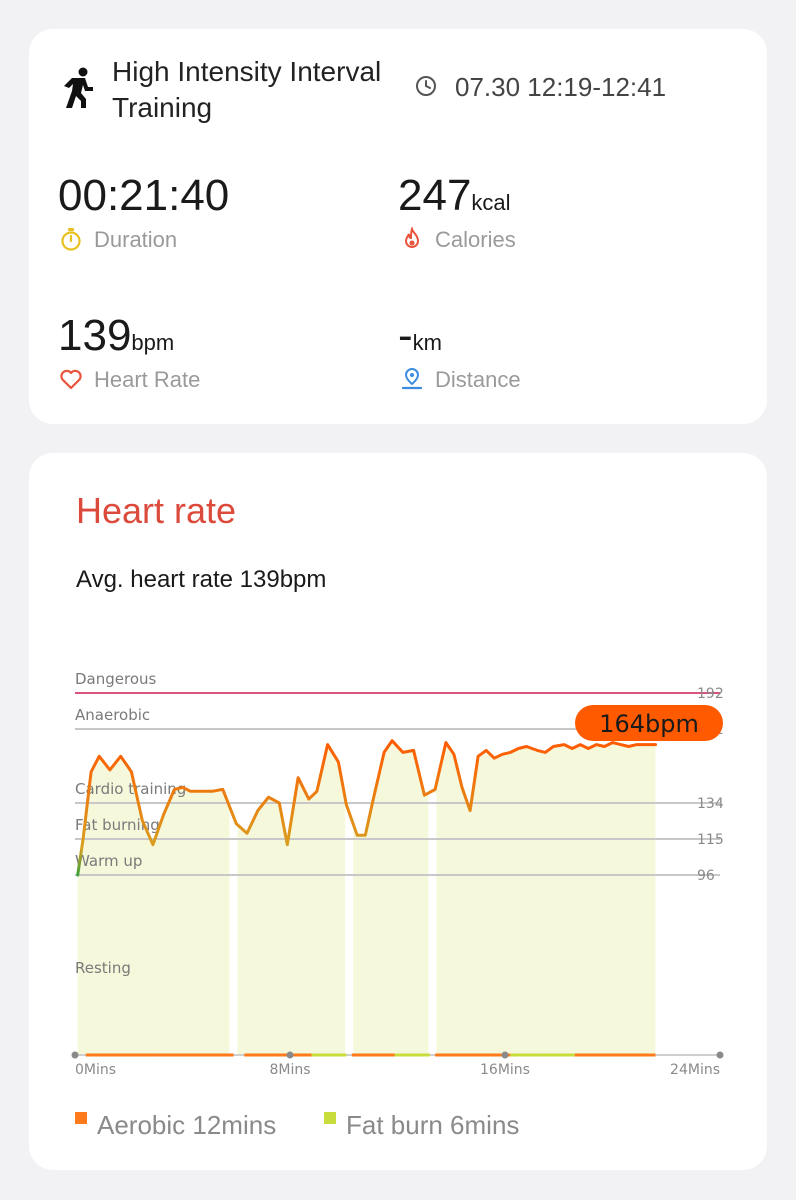 This screenshot has height=1200, width=796. Describe the element at coordinates (695, 1070) in the screenshot. I see `x-tick-label-3: 24Mins` at that location.